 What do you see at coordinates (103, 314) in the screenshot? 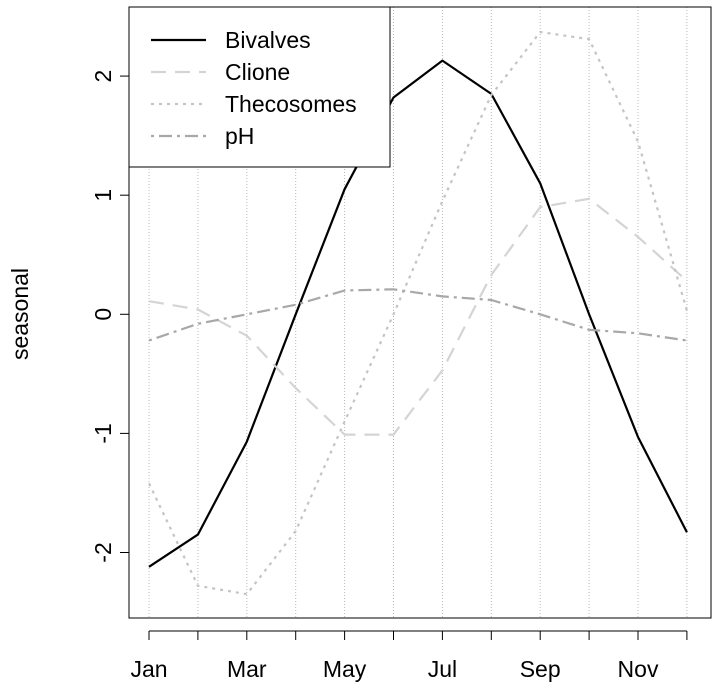
I see `y-tick-label: 0` at bounding box center [103, 314].